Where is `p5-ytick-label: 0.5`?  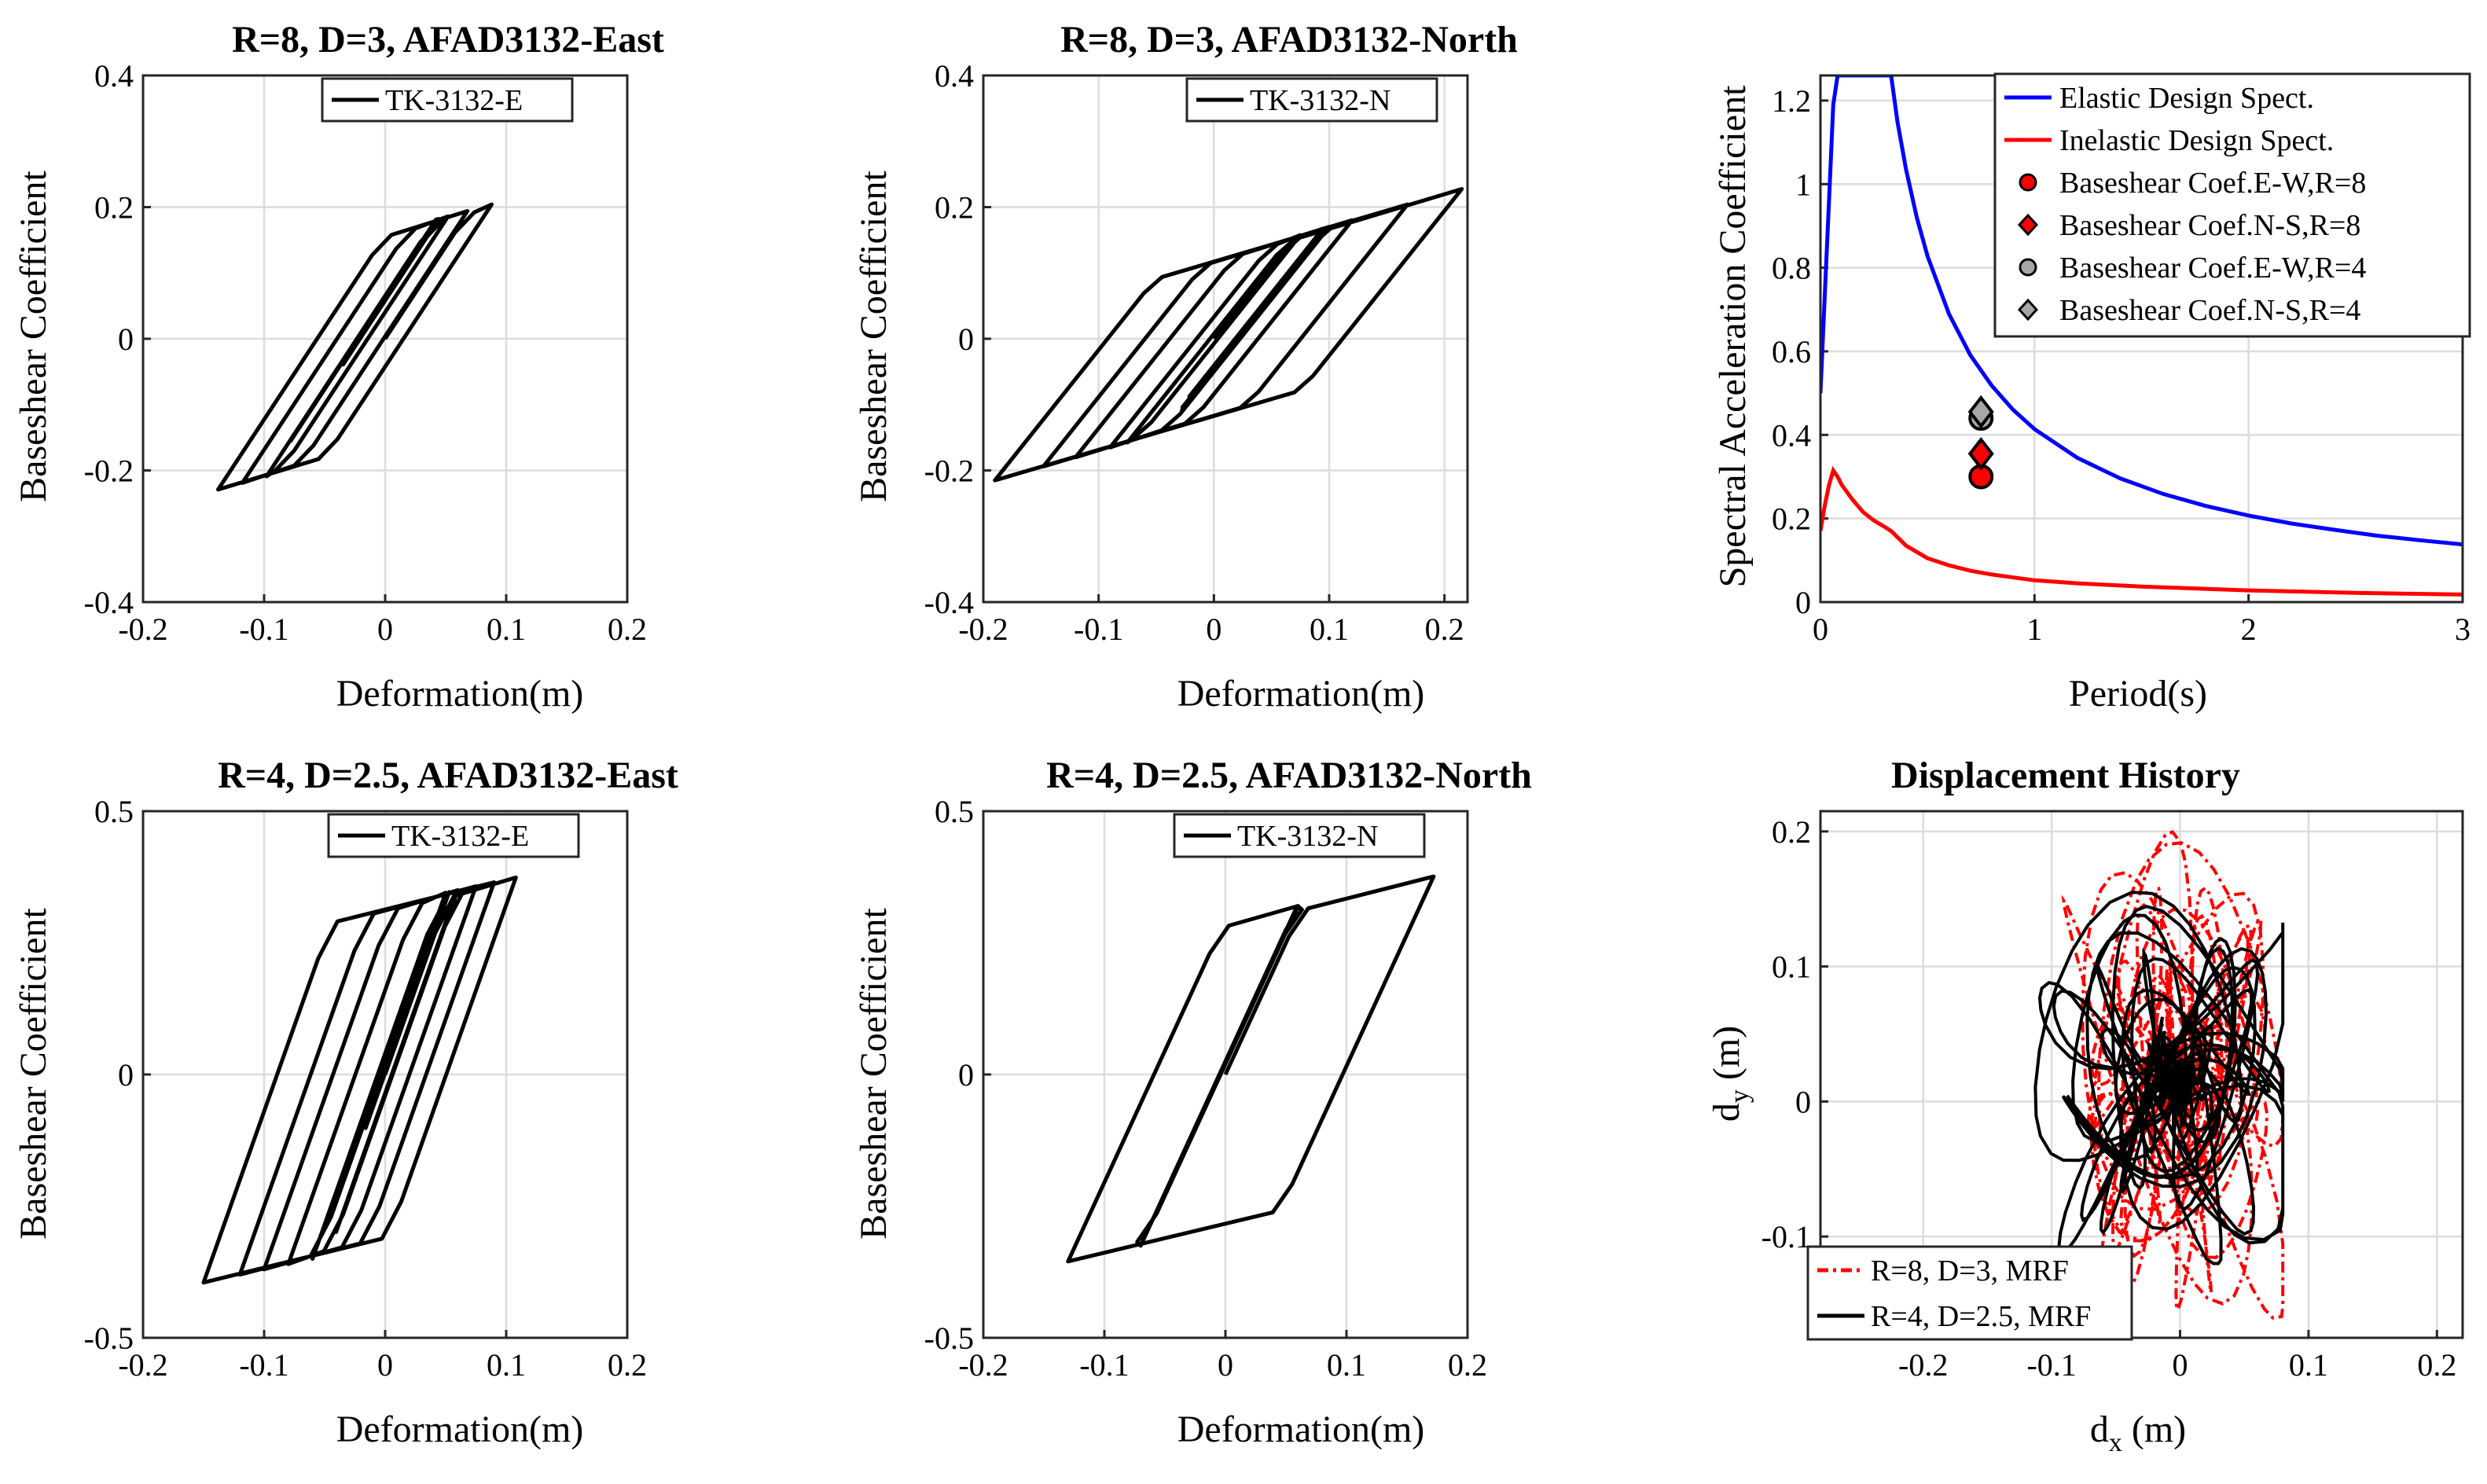 p5-ytick-label: 0.5 is located at coordinates (954, 811).